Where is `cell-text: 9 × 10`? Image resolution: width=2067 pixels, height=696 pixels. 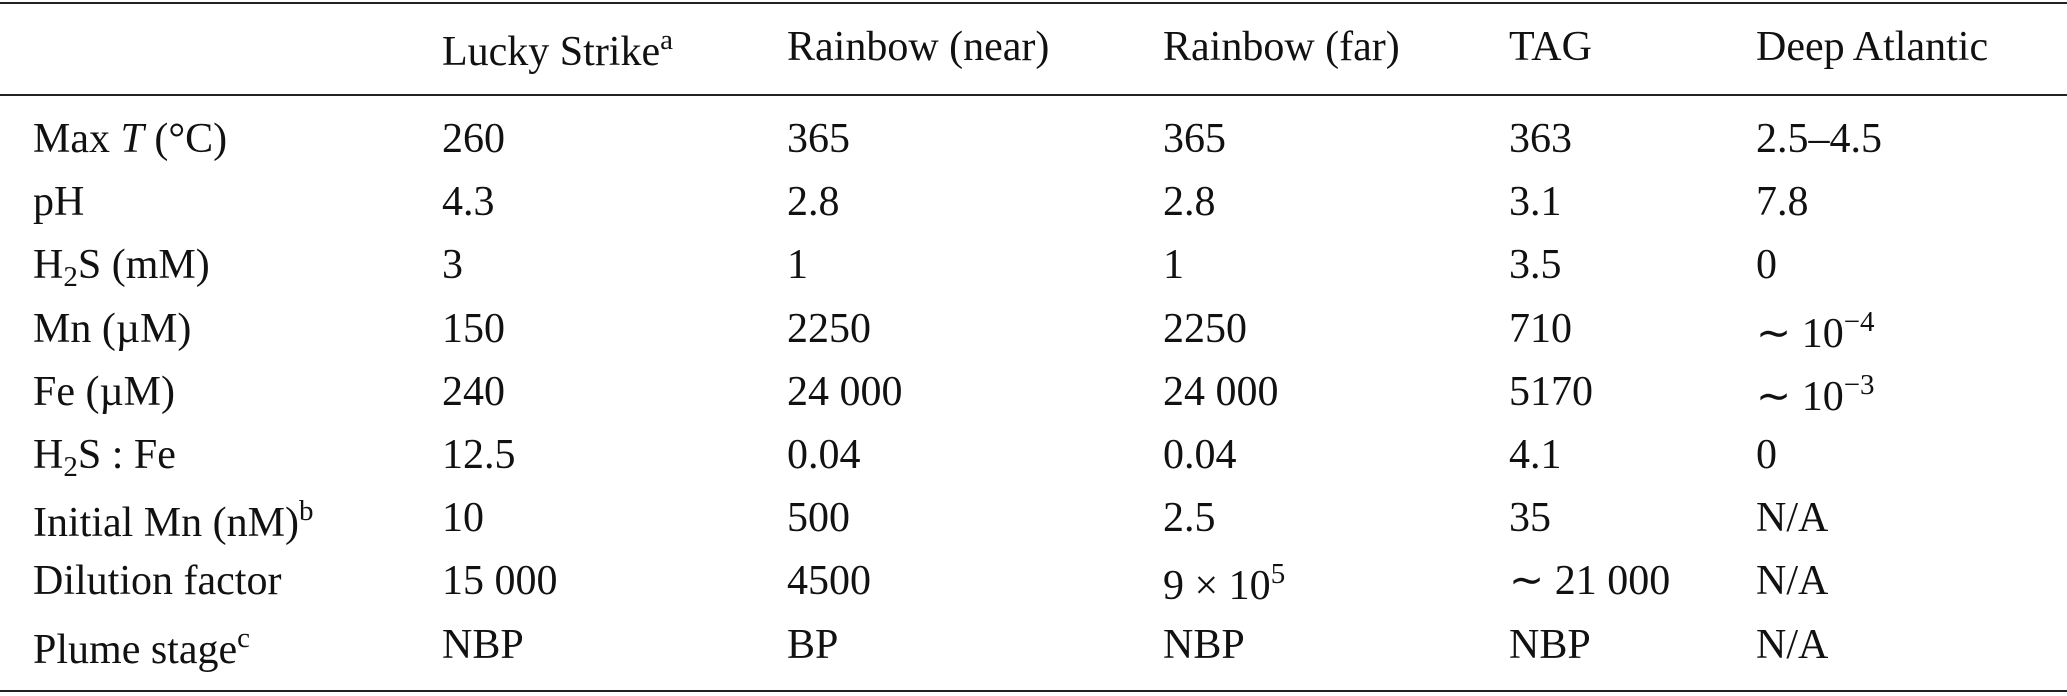
cell-text: 9 × 10 is located at coordinates (1217, 586).